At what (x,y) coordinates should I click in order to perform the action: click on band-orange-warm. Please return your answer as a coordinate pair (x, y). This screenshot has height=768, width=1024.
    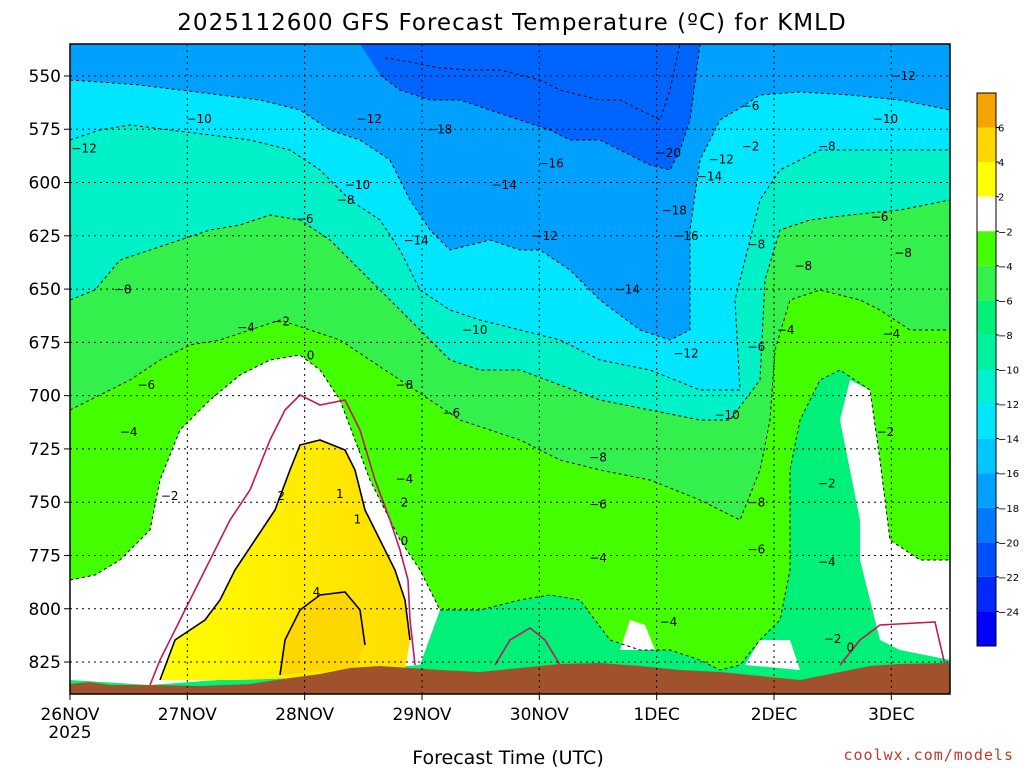
    Looking at the image, I should click on (322, 633).